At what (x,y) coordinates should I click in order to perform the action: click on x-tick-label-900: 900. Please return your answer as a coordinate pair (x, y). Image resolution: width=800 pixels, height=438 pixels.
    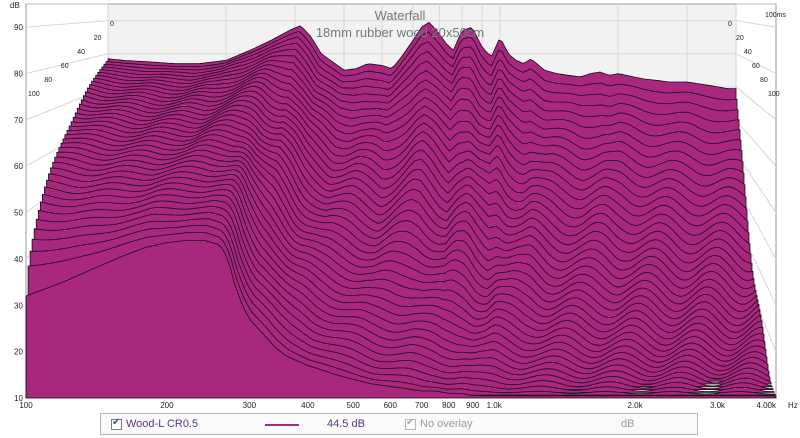
    Looking at the image, I should click on (473, 405).